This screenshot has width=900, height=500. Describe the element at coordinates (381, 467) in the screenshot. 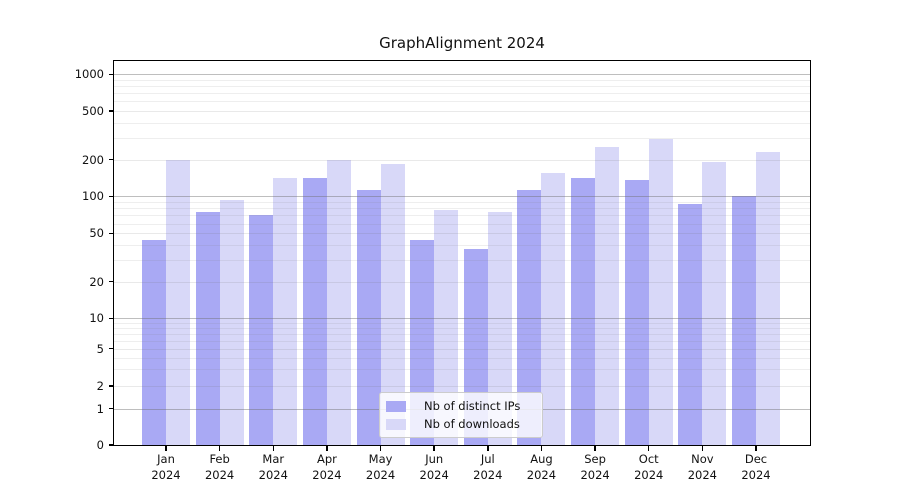

I see `x-tick-label-may: May 2024` at that location.